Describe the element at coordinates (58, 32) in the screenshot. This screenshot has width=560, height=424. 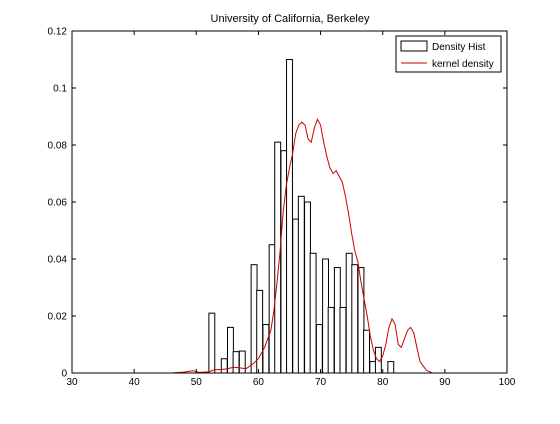
I see `y-tick-label: 0.12` at that location.